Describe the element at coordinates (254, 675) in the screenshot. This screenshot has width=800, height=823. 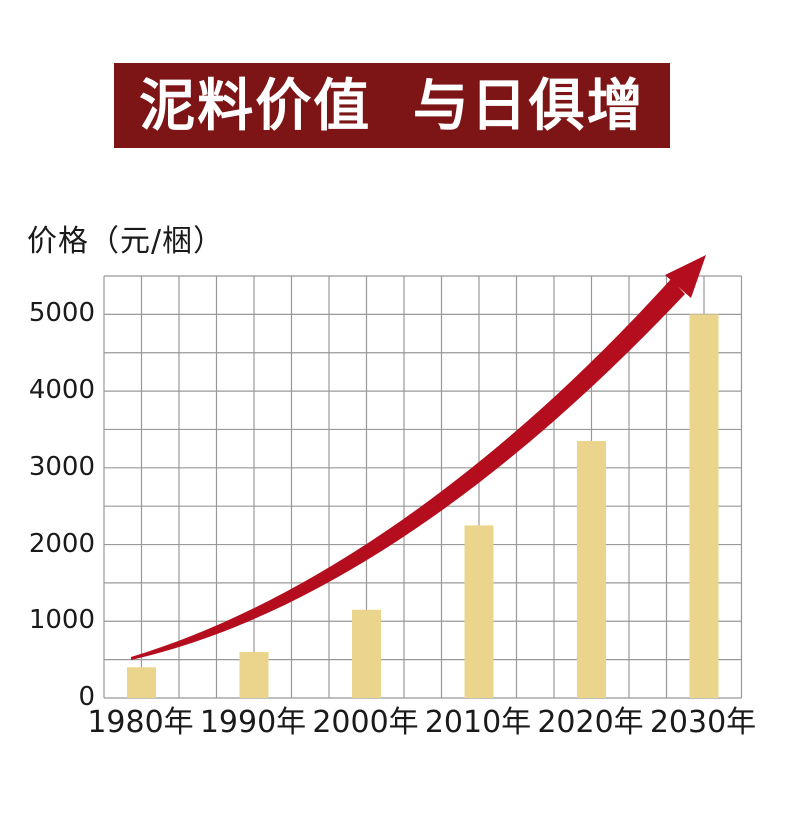
I see `bar-1990年` at that location.